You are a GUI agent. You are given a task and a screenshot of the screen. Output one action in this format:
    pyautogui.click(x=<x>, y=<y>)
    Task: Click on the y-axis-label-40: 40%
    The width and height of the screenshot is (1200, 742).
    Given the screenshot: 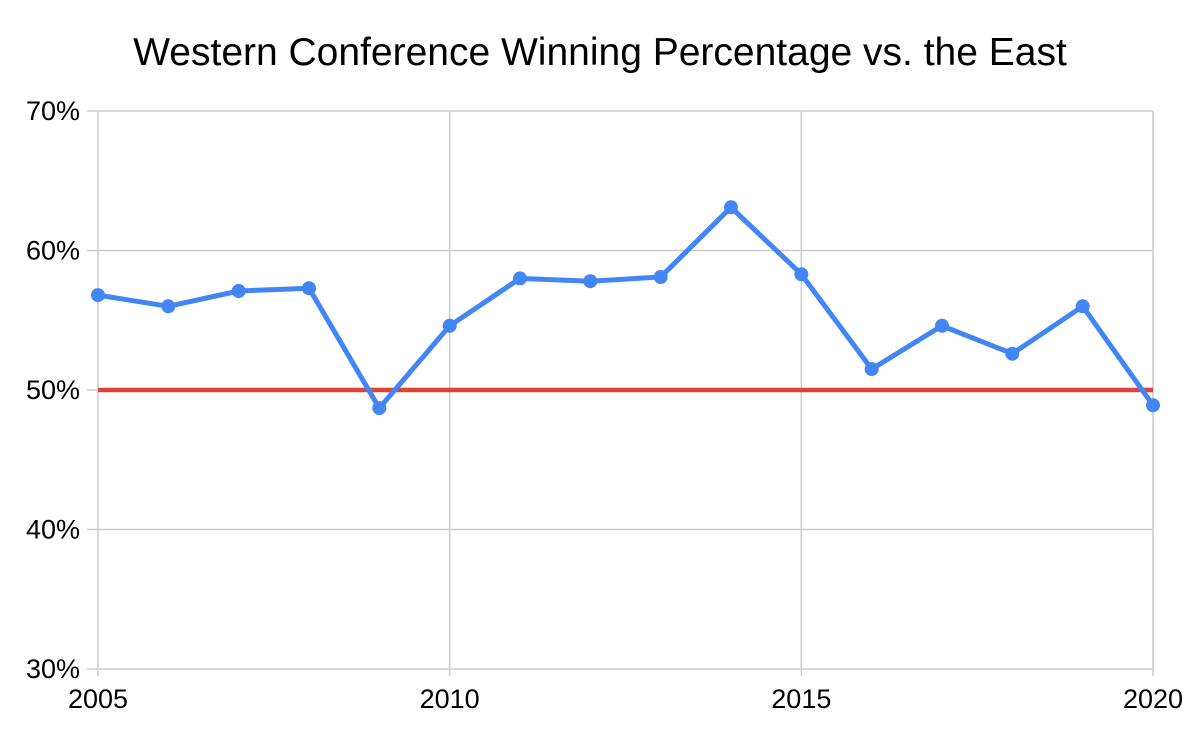 What is the action you would take?
    pyautogui.click(x=53, y=530)
    